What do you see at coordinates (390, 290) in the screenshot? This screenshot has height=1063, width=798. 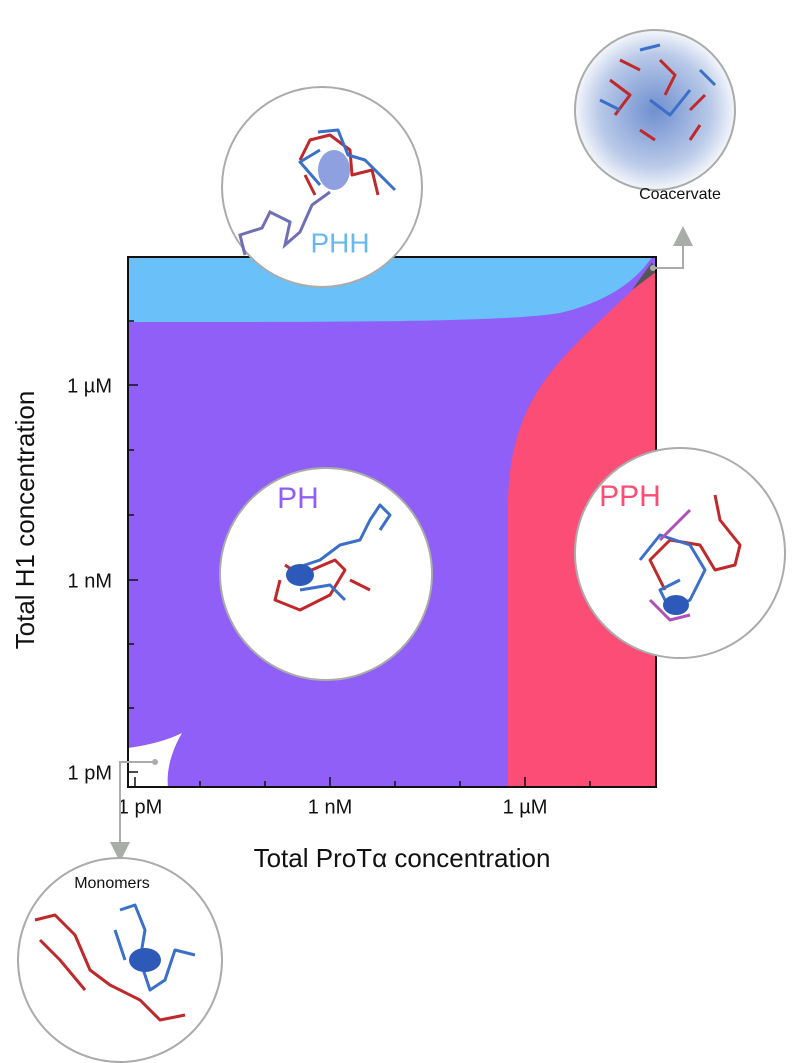 I see `phh-region` at bounding box center [390, 290].